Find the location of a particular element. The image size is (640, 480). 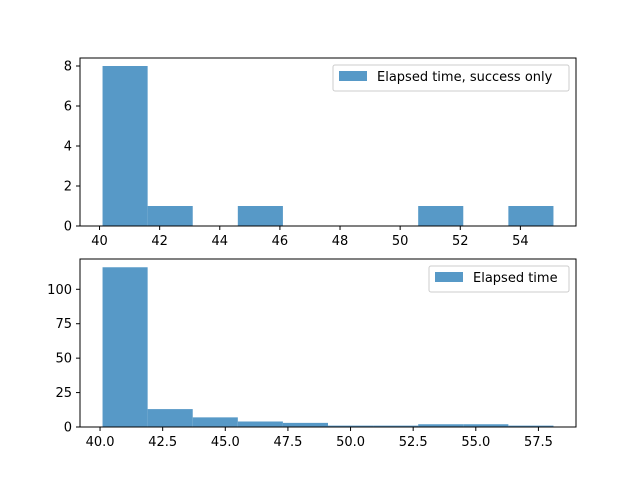

x-tick-label: 46 is located at coordinates (280, 241).